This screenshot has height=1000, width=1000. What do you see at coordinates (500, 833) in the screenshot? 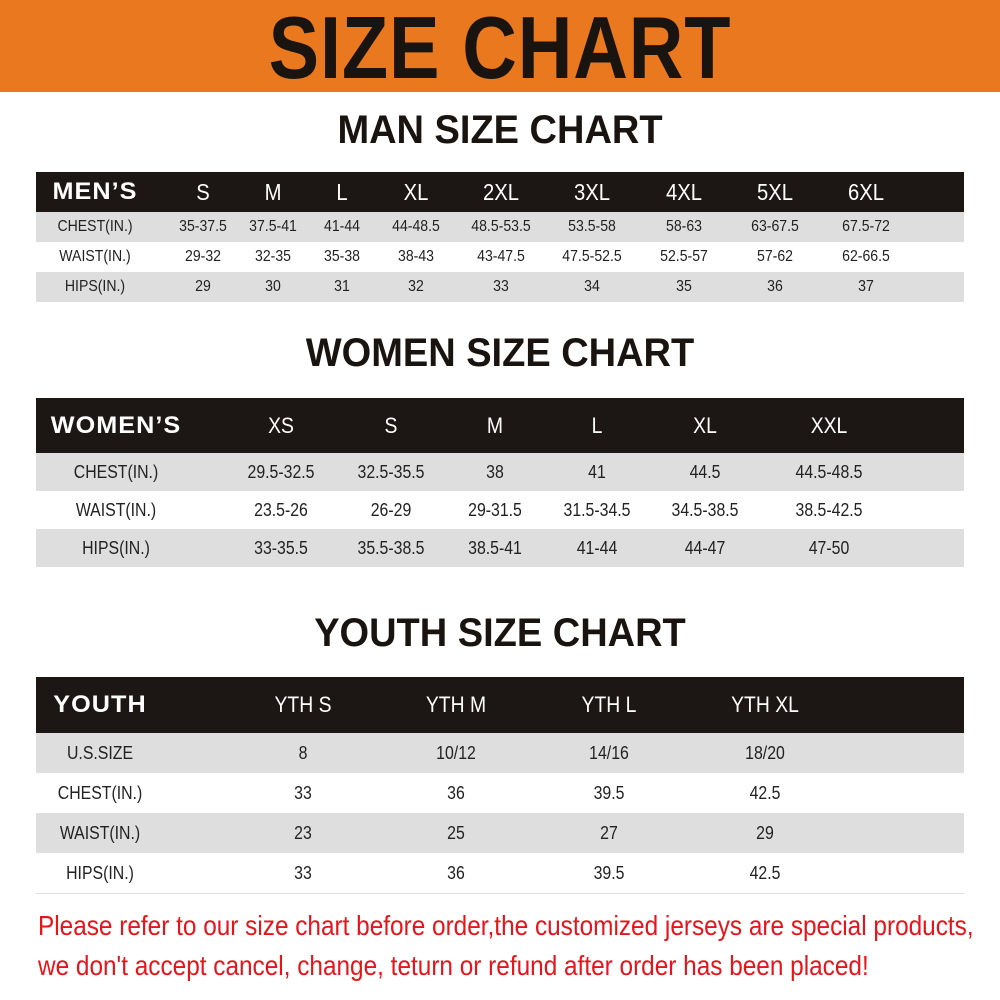
I see `table-row: WAIST(IN.) 23 25 27 29` at bounding box center [500, 833].